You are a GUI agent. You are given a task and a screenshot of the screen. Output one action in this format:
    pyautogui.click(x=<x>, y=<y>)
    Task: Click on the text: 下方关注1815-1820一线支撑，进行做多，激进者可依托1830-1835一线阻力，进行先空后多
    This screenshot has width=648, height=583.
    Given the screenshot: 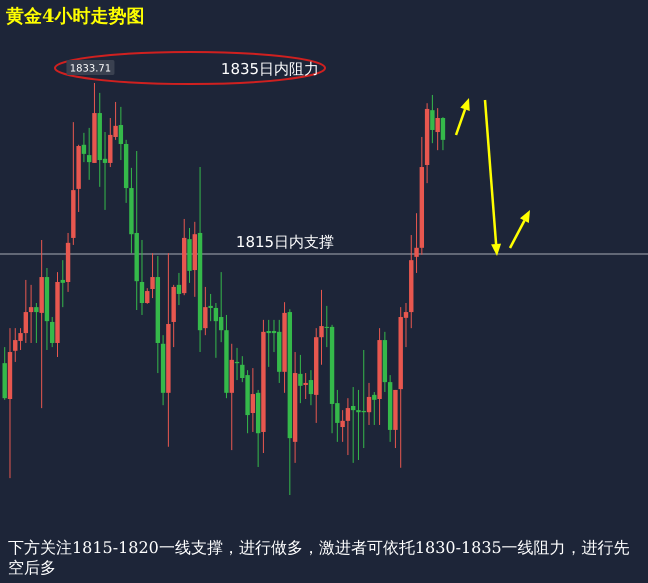 What is the action you would take?
    pyautogui.click(x=319, y=558)
    